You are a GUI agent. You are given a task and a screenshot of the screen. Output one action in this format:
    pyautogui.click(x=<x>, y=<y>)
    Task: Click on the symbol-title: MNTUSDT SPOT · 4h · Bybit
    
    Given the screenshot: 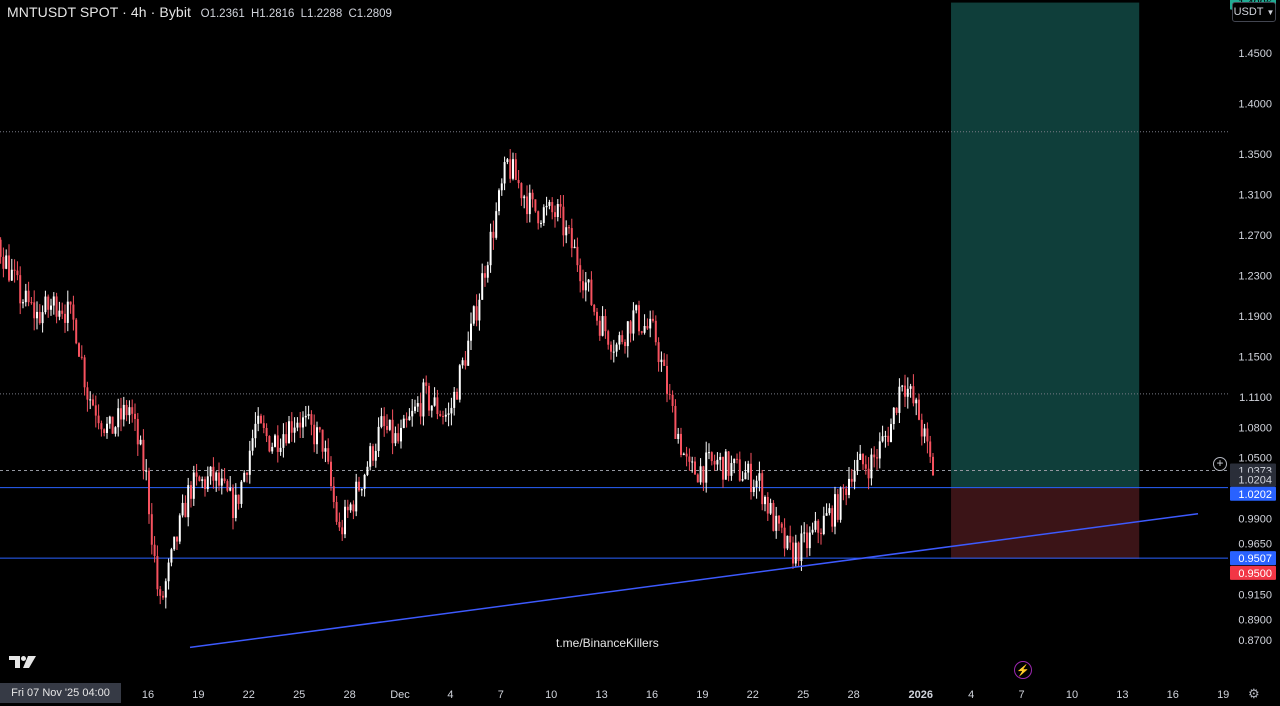 What is the action you would take?
    pyautogui.click(x=99, y=12)
    